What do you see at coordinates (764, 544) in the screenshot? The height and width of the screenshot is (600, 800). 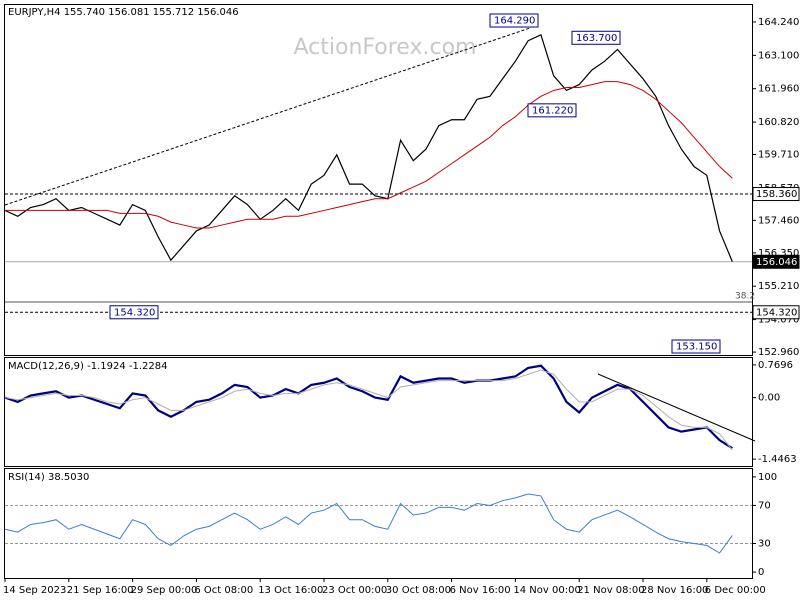 I see `y-tick-label: 30` at bounding box center [764, 544].